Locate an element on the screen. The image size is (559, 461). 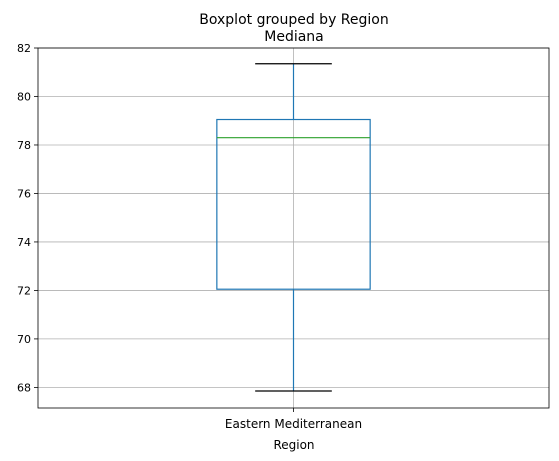
y-tick-label: 82 is located at coordinates (24, 48).